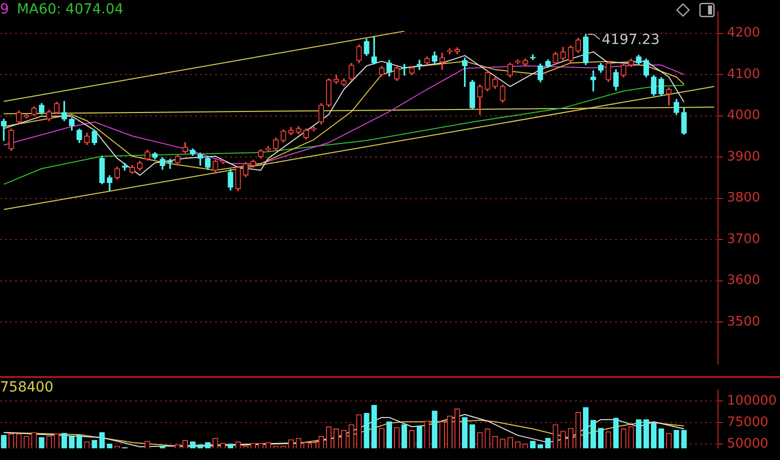  What do you see at coordinates (743, 280) in the screenshot?
I see `y-tick-label: 3600` at bounding box center [743, 280].